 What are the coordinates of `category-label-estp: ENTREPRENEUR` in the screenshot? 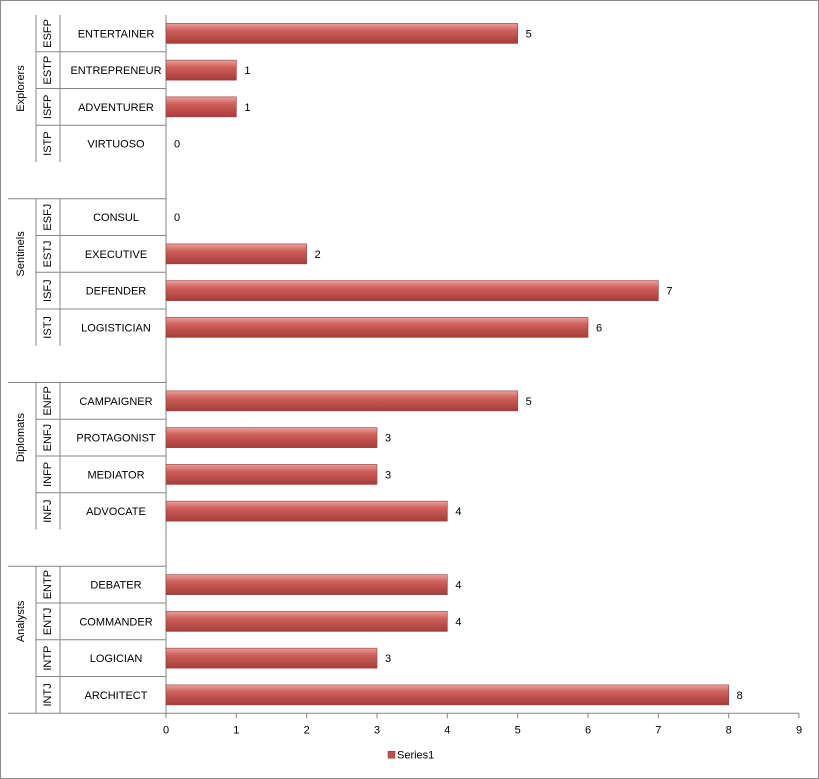 It's located at (115, 71).